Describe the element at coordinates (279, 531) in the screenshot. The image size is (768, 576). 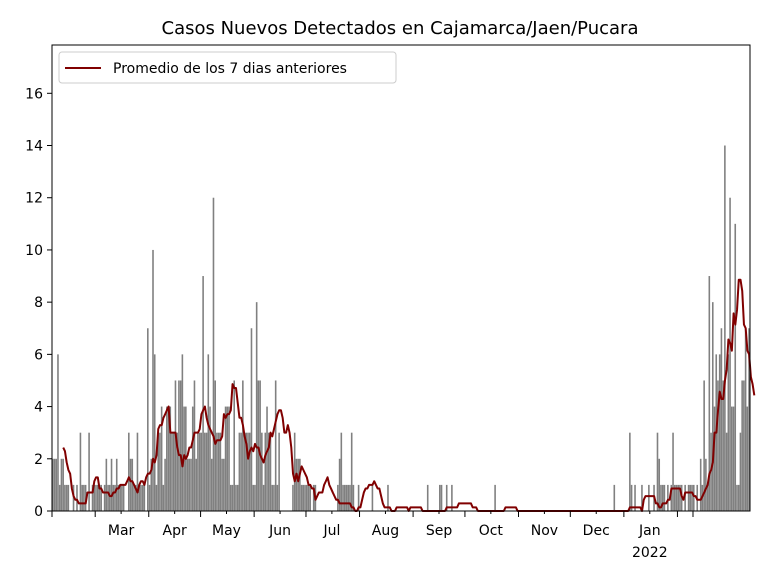
I see `x-tick-label: Jun` at that location.